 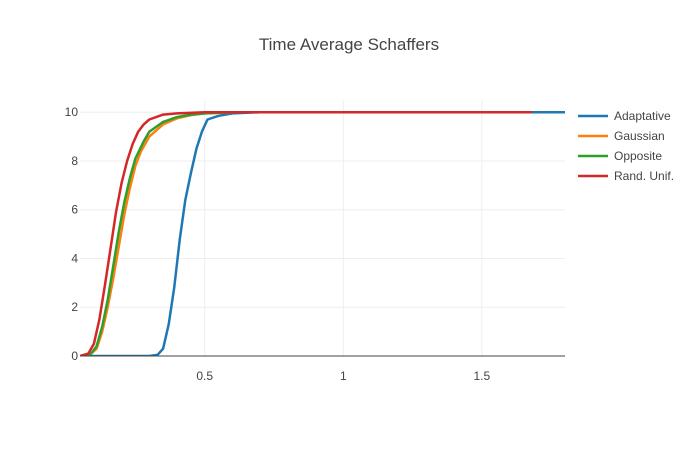 I want to click on y-tick-label: 4, so click(x=74, y=258).